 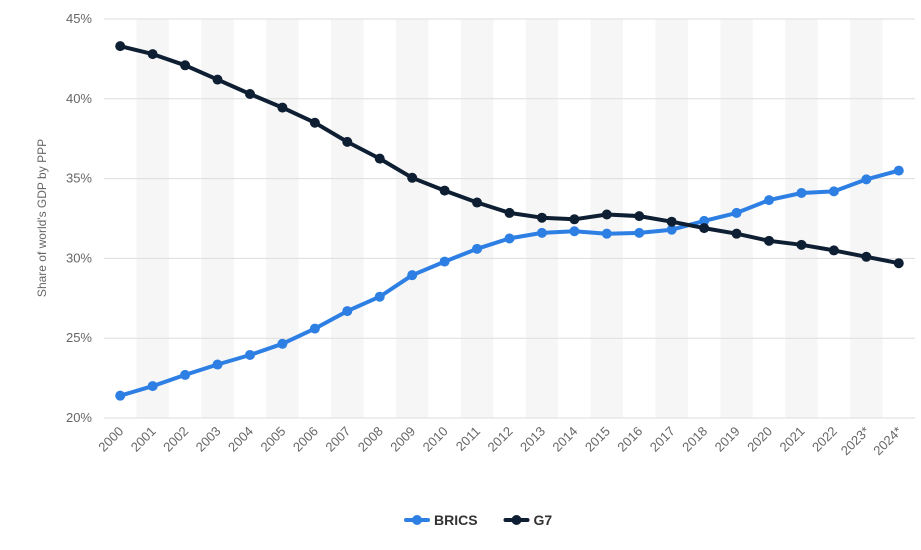 I want to click on x-tick-label: 2008, so click(x=370, y=439).